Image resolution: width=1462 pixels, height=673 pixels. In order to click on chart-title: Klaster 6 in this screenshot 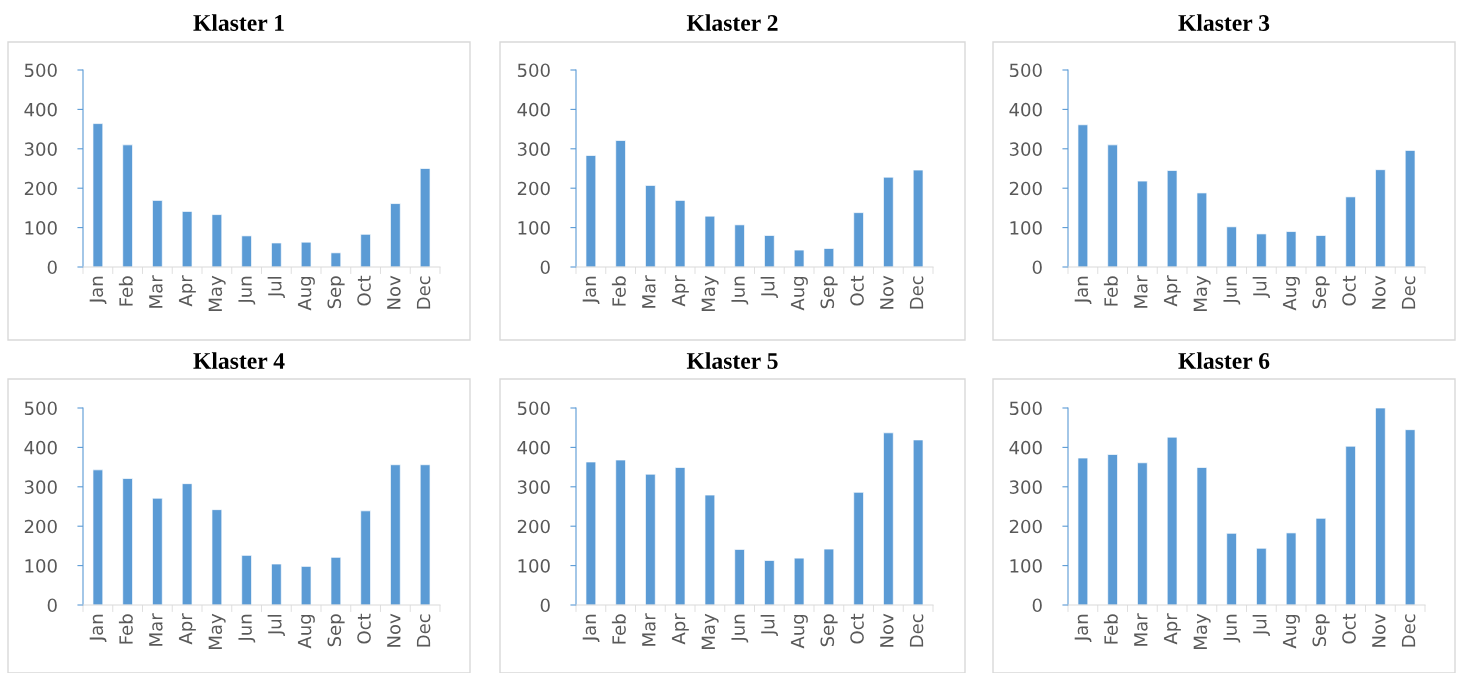, I will do `click(1224, 360)`.